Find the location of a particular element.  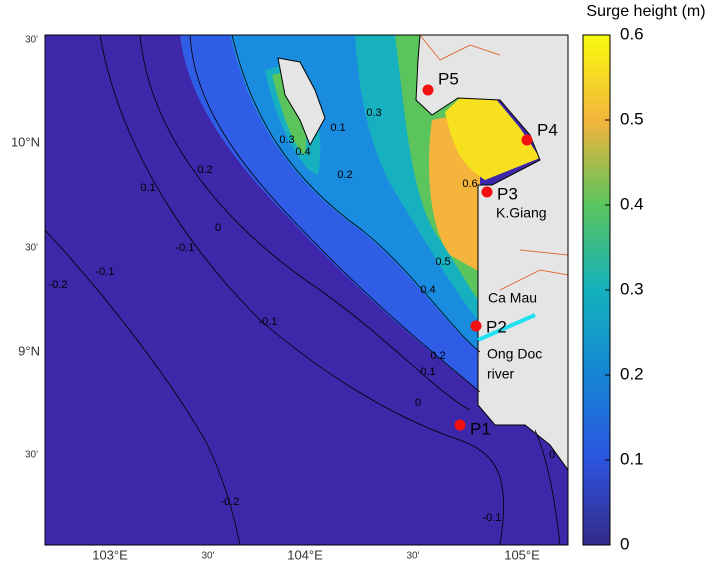

contour-label: 0.6 is located at coordinates (469, 184).